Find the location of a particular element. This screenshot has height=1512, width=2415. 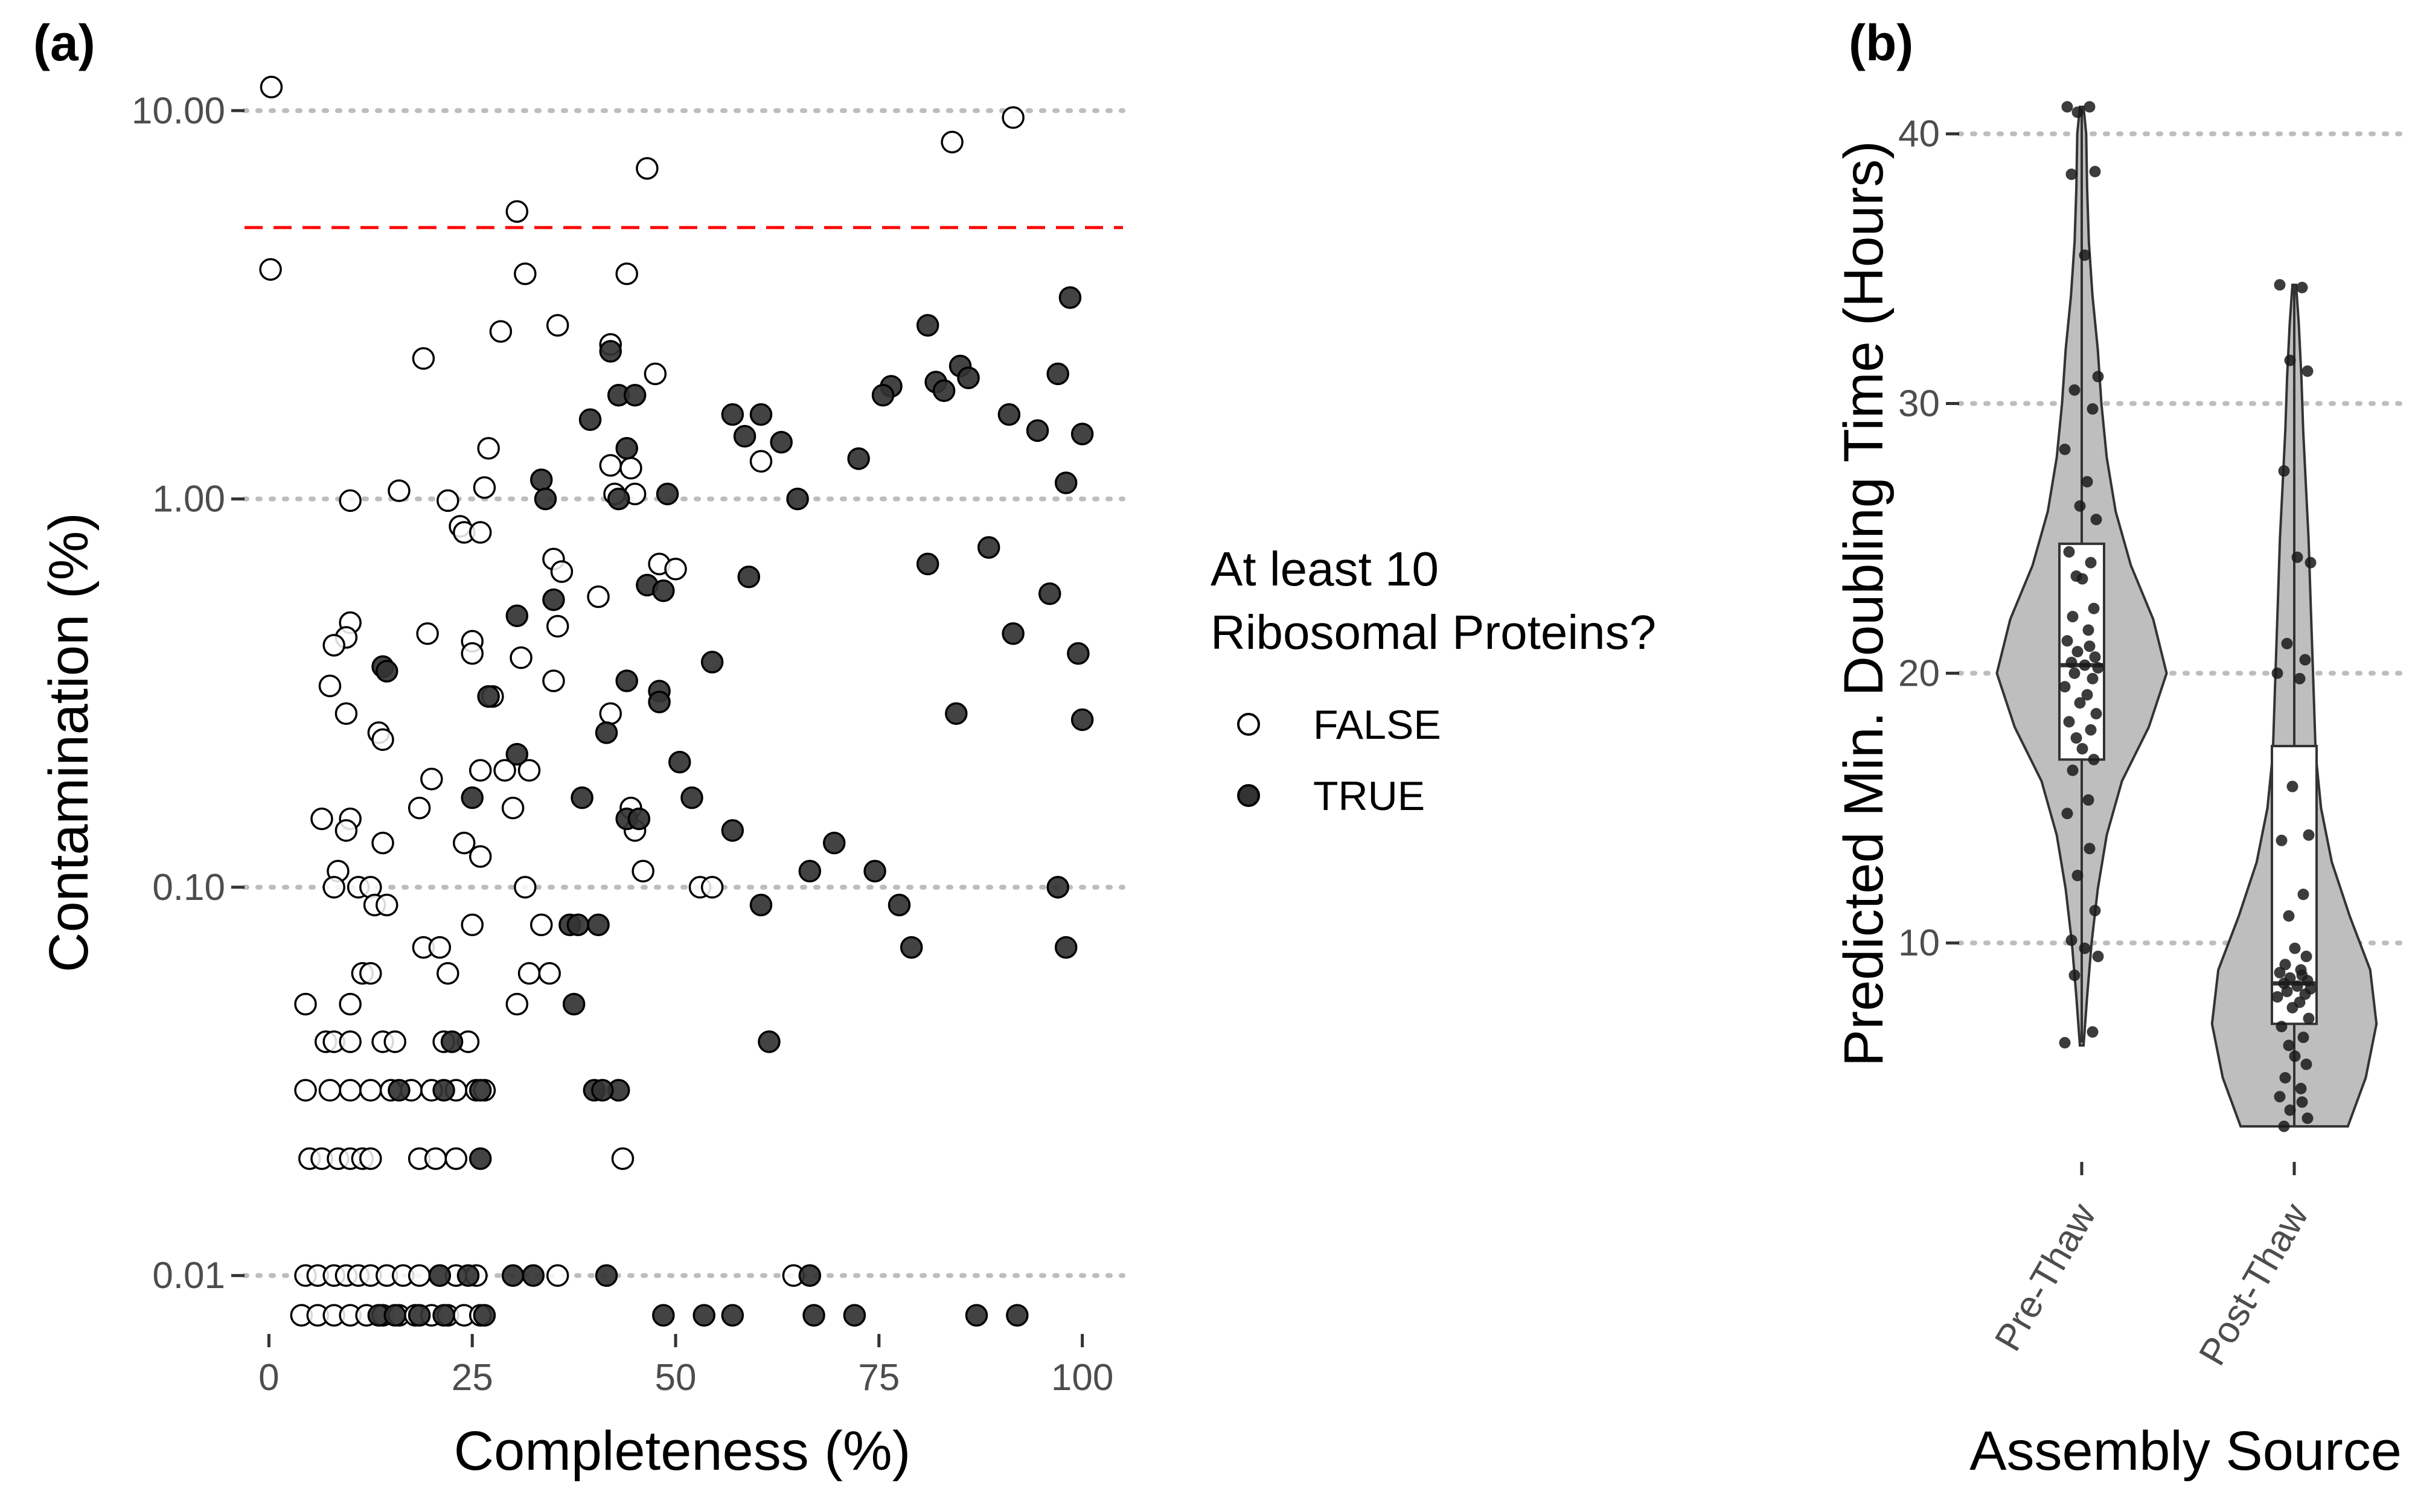

legend-key-true is located at coordinates (1249, 795).